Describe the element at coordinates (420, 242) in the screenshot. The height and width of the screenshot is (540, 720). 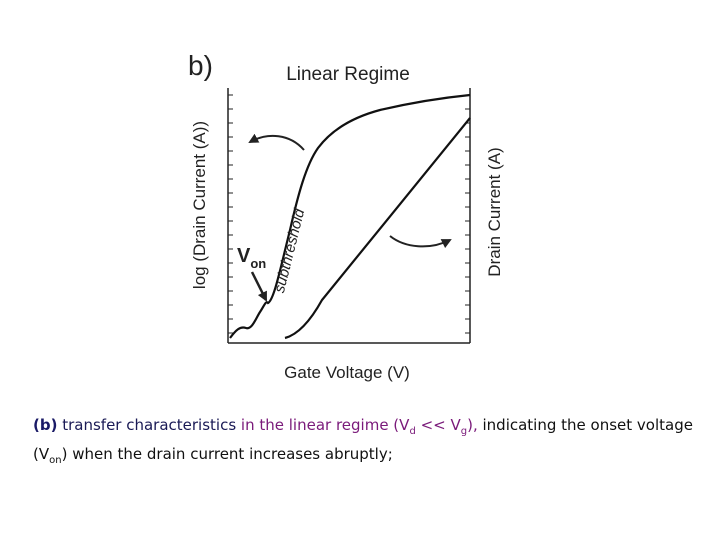
I see `arrow-right` at that location.